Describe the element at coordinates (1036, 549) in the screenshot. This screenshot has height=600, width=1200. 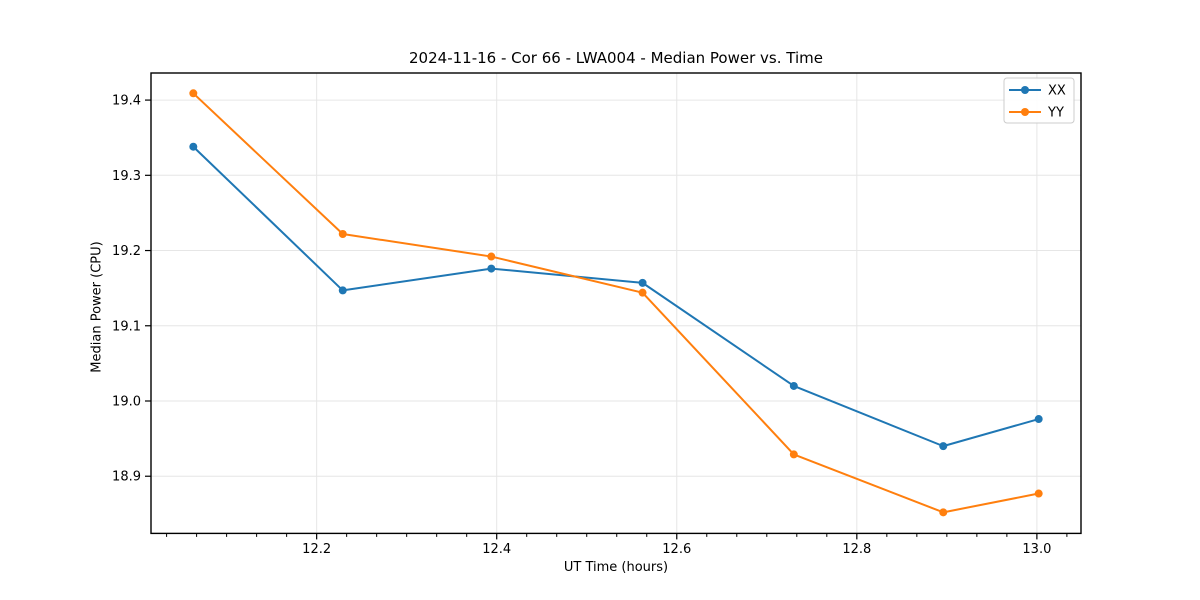
I see `x-tick-label: 13.0` at that location.